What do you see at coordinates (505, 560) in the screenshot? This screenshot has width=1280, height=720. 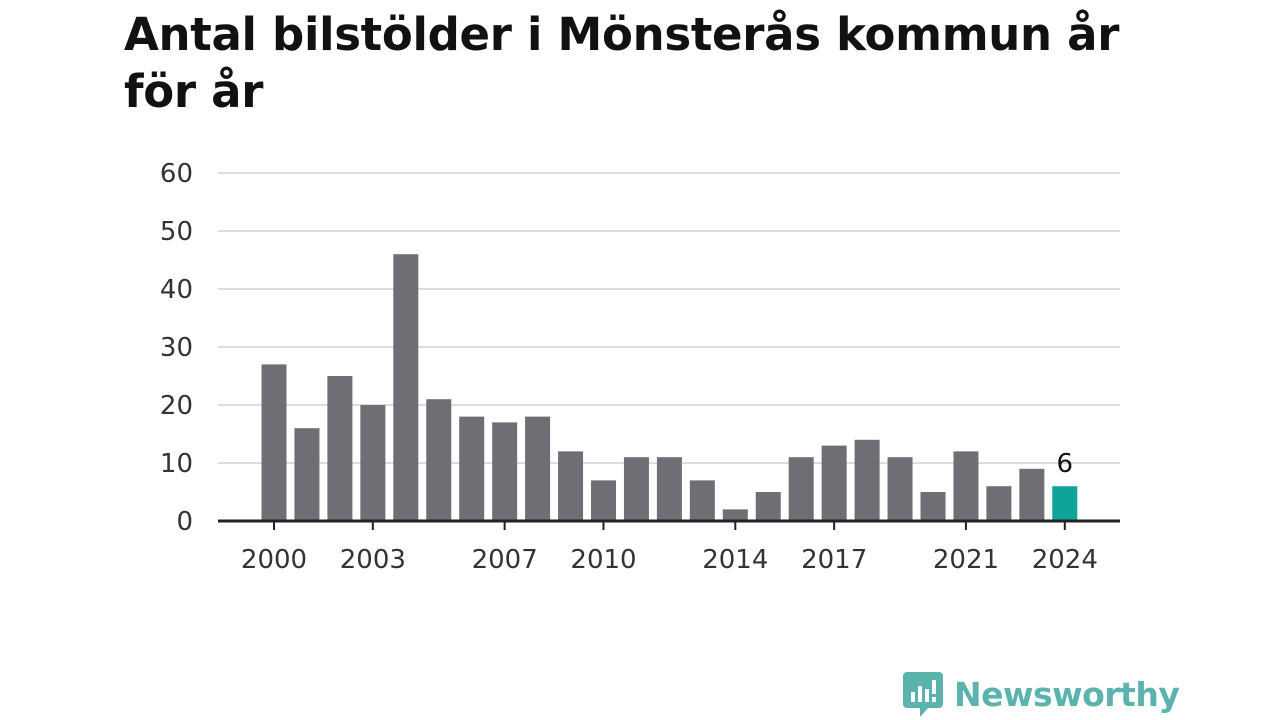 I see `x-tick-label: 2007` at bounding box center [505, 560].